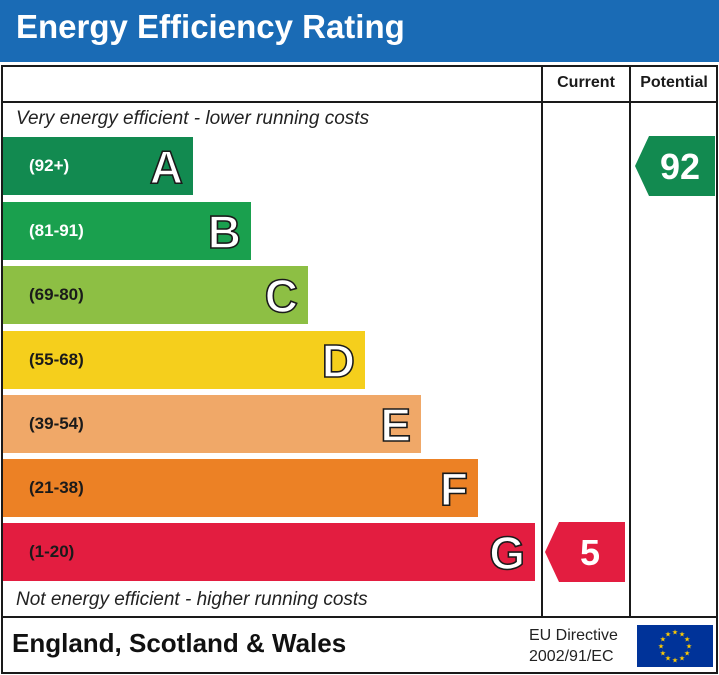 This screenshot has width=719, height=675. What do you see at coordinates (56, 423) in the screenshot?
I see `rating-band-range: (39-54)` at bounding box center [56, 423].